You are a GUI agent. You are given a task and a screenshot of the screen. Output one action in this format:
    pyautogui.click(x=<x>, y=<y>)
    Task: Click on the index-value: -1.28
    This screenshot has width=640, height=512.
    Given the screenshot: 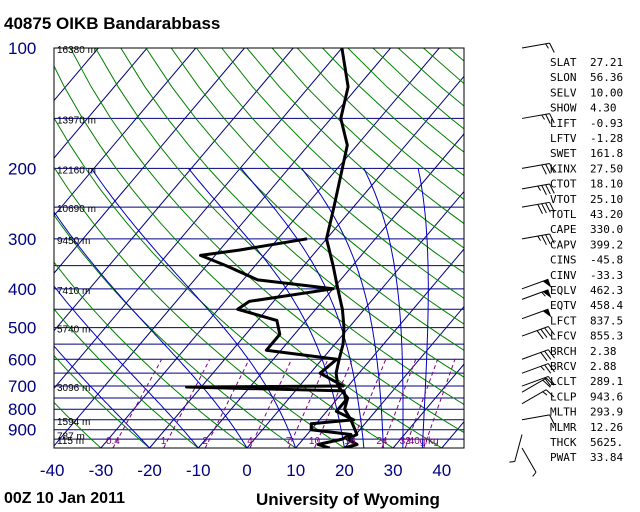 What is the action you would take?
    pyautogui.click(x=606, y=138)
    